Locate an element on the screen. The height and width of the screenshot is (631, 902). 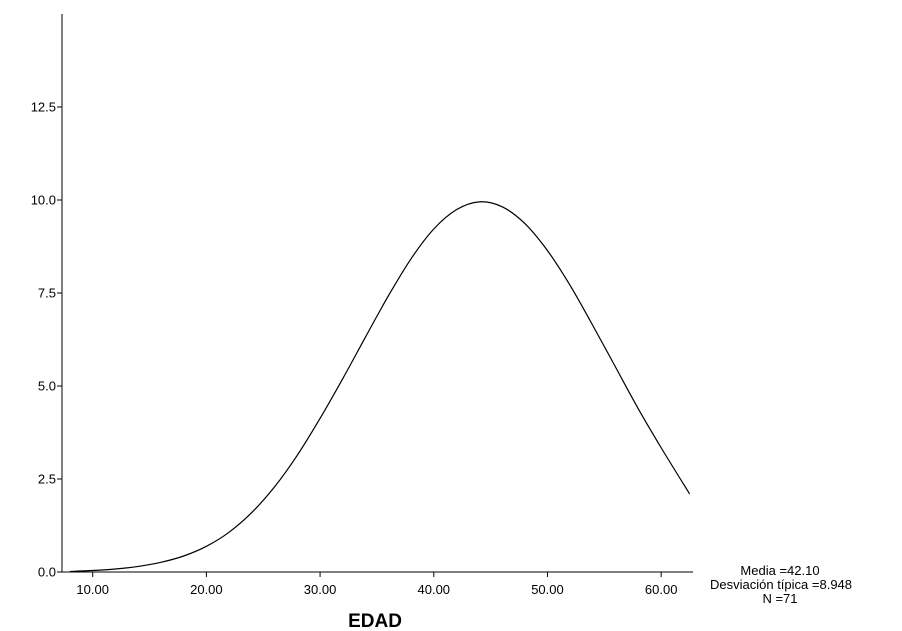
mean-label: Media =42.10 is located at coordinates (780, 570).